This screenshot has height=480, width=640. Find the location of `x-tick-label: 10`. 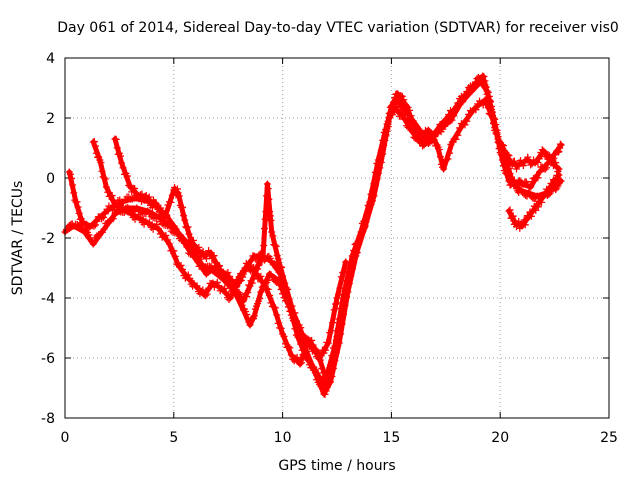

x-tick-label: 10 is located at coordinates (283, 438).